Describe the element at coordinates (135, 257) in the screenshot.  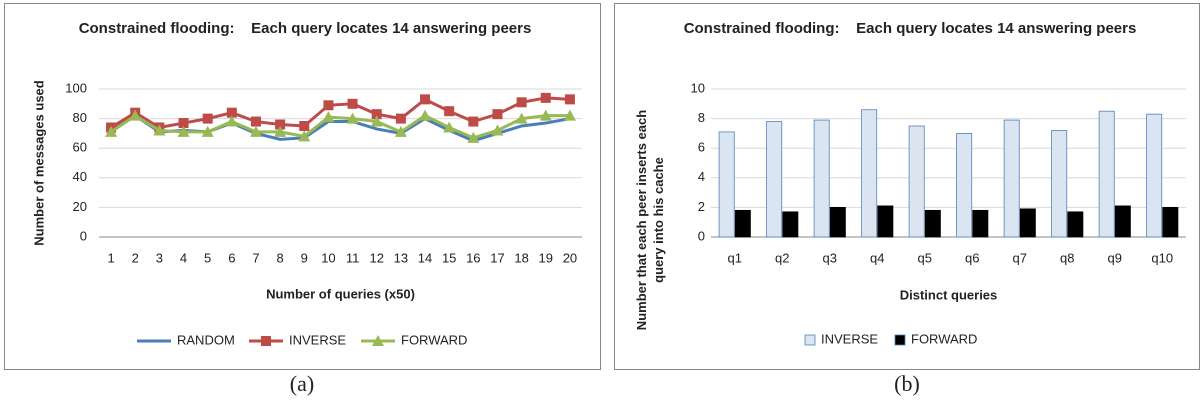
I see `x-tick-label: 2` at that location.